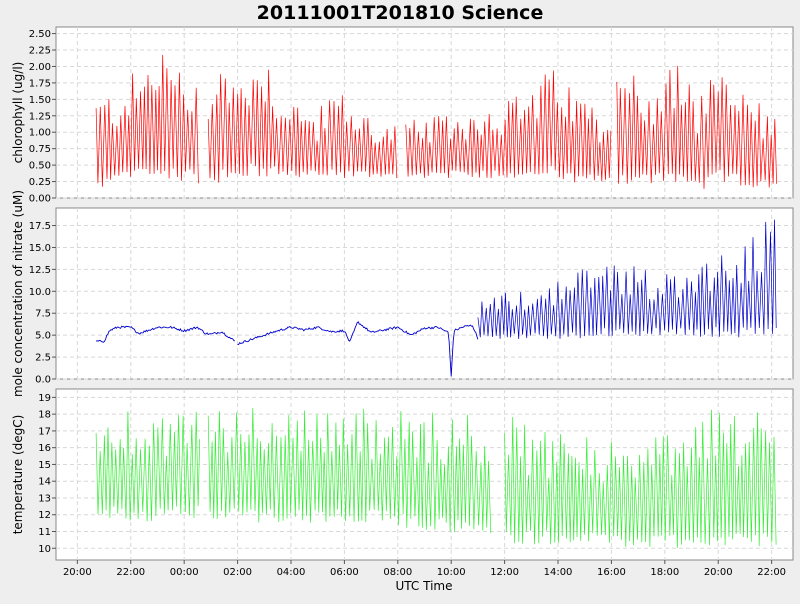  I want to click on y-tick-label: 10, so click(44, 549).